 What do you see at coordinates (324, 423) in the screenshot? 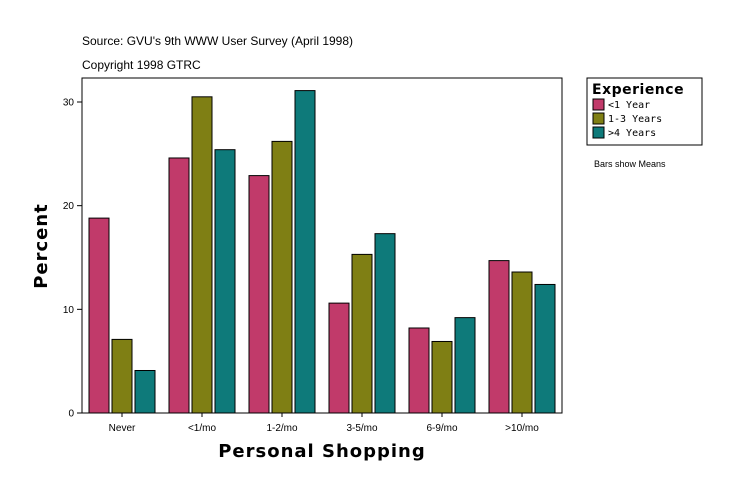
I see `x-axis: Never <1/mo 1-2/mo 3-5/mo 6-9/mo >10/mo` at bounding box center [324, 423].